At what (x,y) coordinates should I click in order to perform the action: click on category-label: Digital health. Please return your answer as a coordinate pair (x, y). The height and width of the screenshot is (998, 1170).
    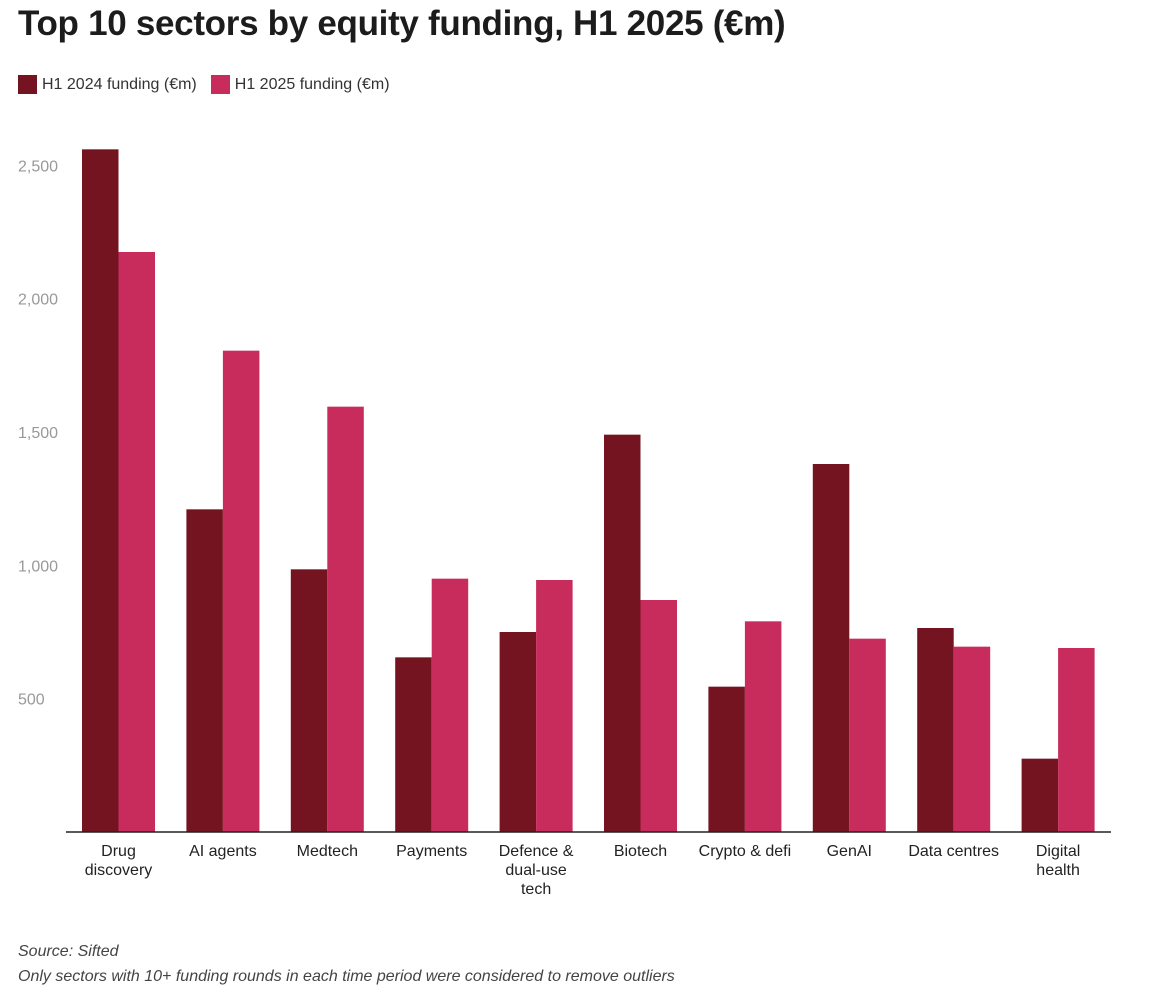
    Looking at the image, I should click on (1058, 861).